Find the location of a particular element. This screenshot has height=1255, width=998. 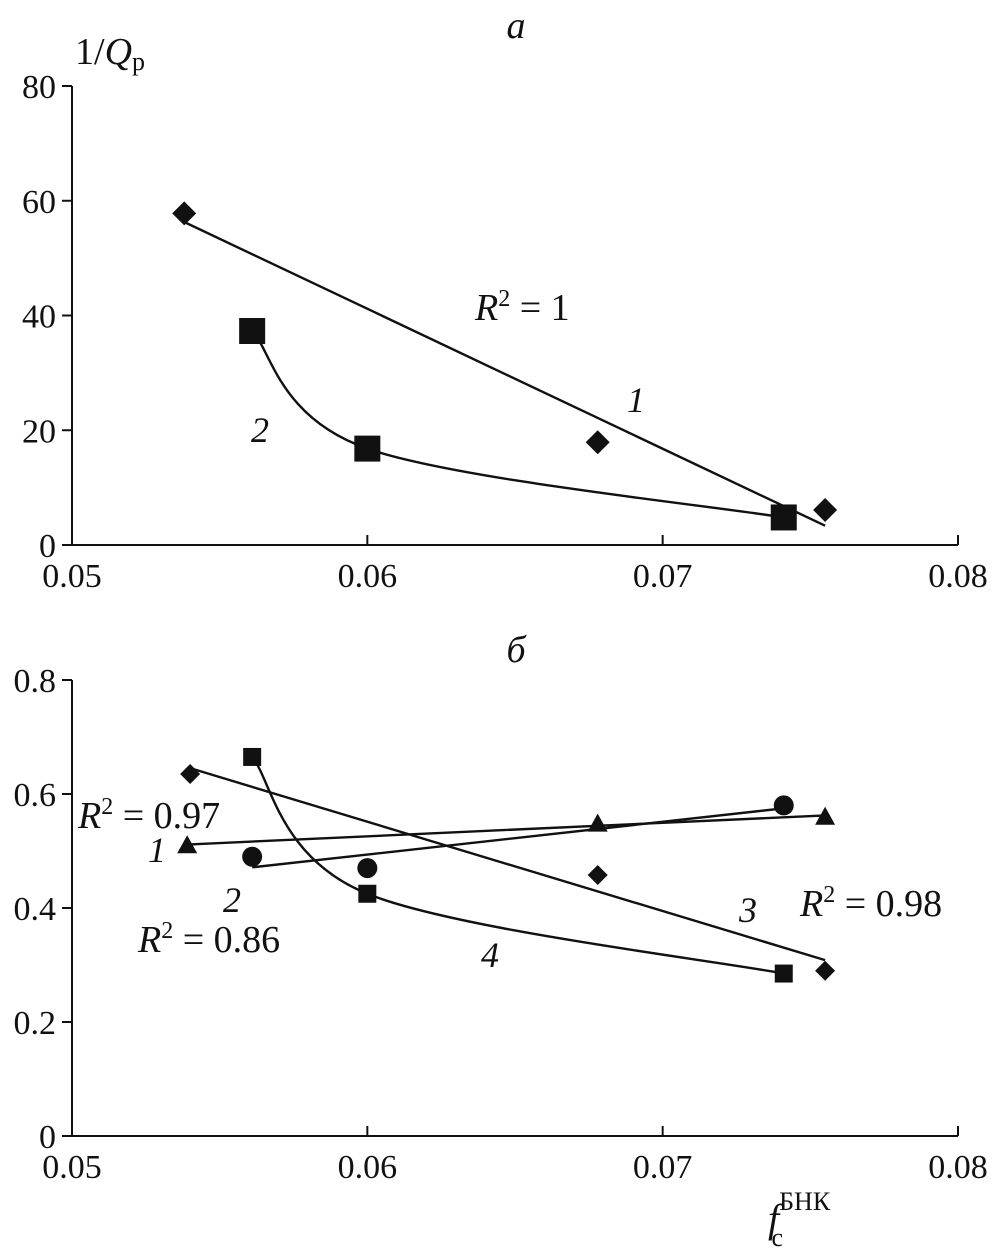

panel-b-x-label-sub: с is located at coordinates (778, 1237).